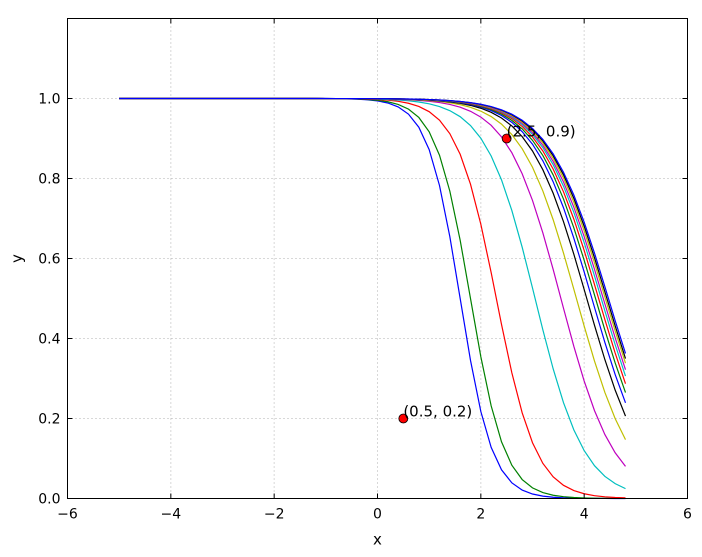  Describe the element at coordinates (584, 515) in the screenshot. I see `x-tick-label: 4` at that location.